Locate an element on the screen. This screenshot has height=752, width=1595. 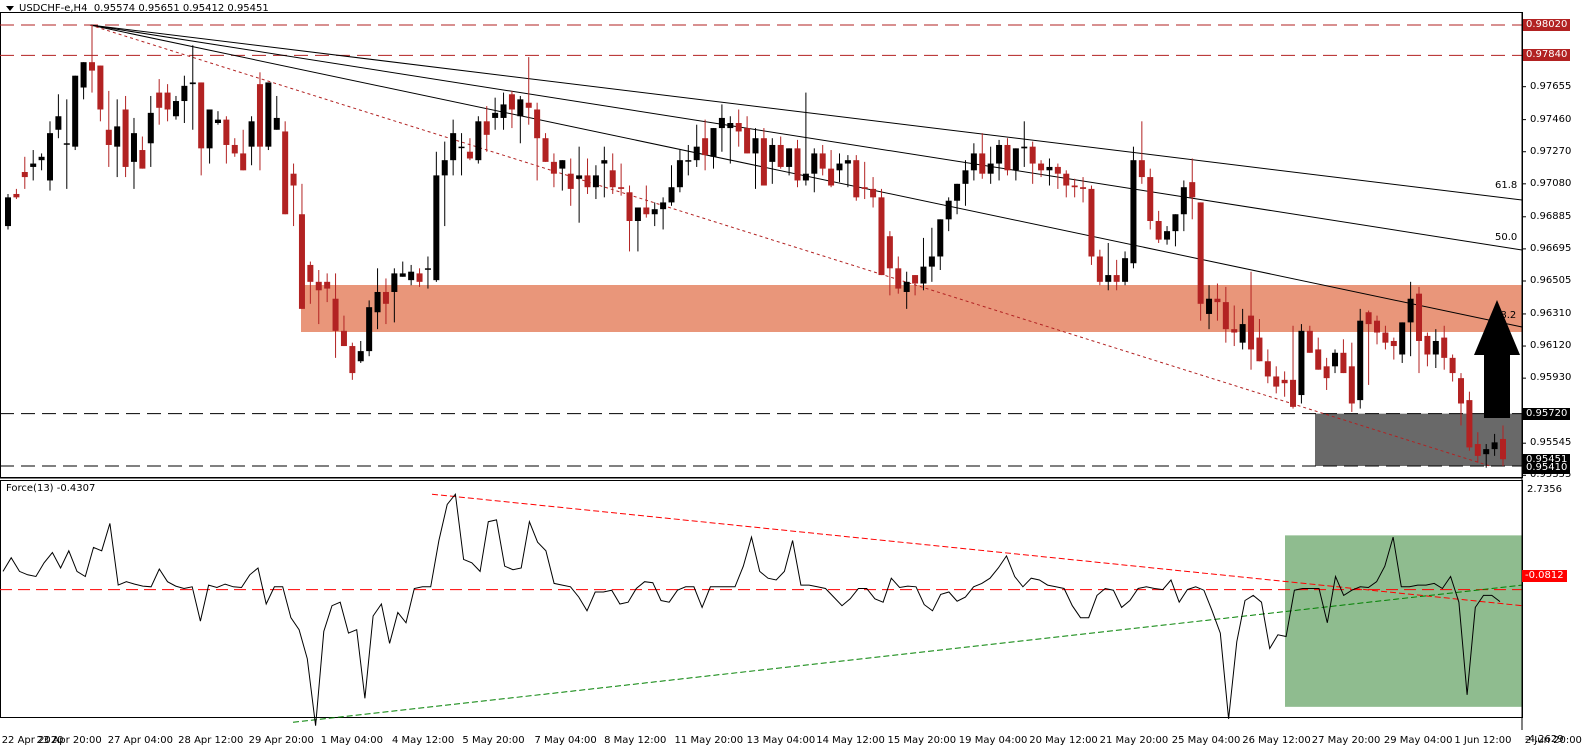
price-label: 0.95545 is located at coordinates (1551, 443).